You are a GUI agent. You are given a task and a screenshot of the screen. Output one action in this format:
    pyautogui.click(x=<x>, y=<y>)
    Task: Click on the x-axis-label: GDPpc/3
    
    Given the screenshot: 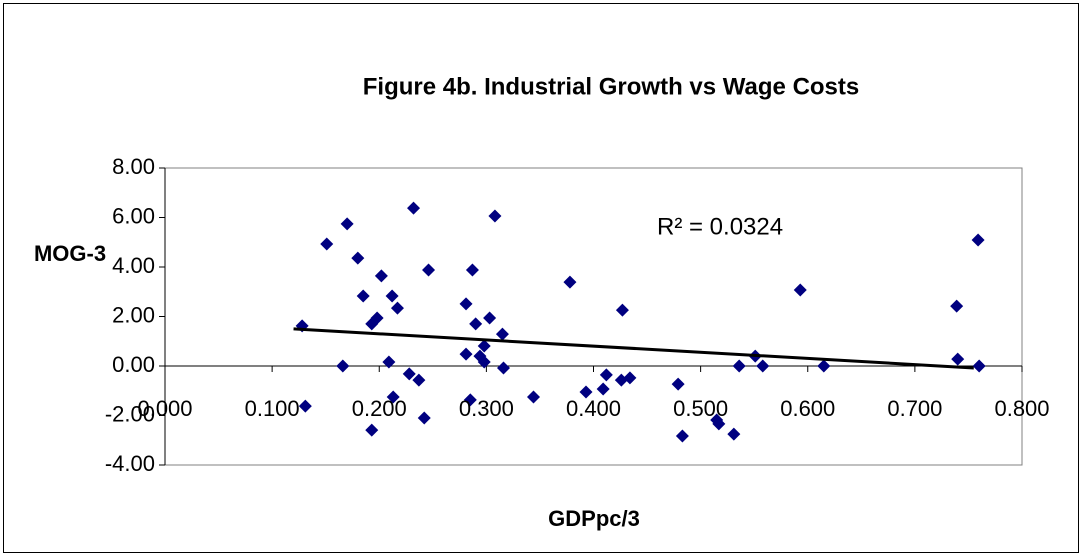 What is the action you would take?
    pyautogui.click(x=594, y=518)
    